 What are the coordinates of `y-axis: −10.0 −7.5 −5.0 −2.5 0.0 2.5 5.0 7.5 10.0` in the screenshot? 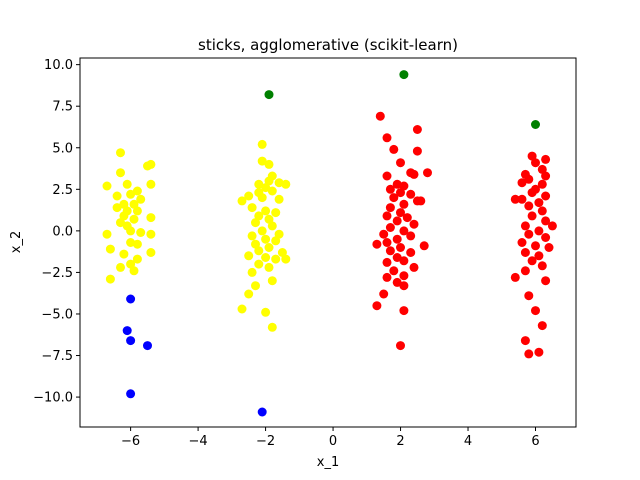 It's located at (56, 232).